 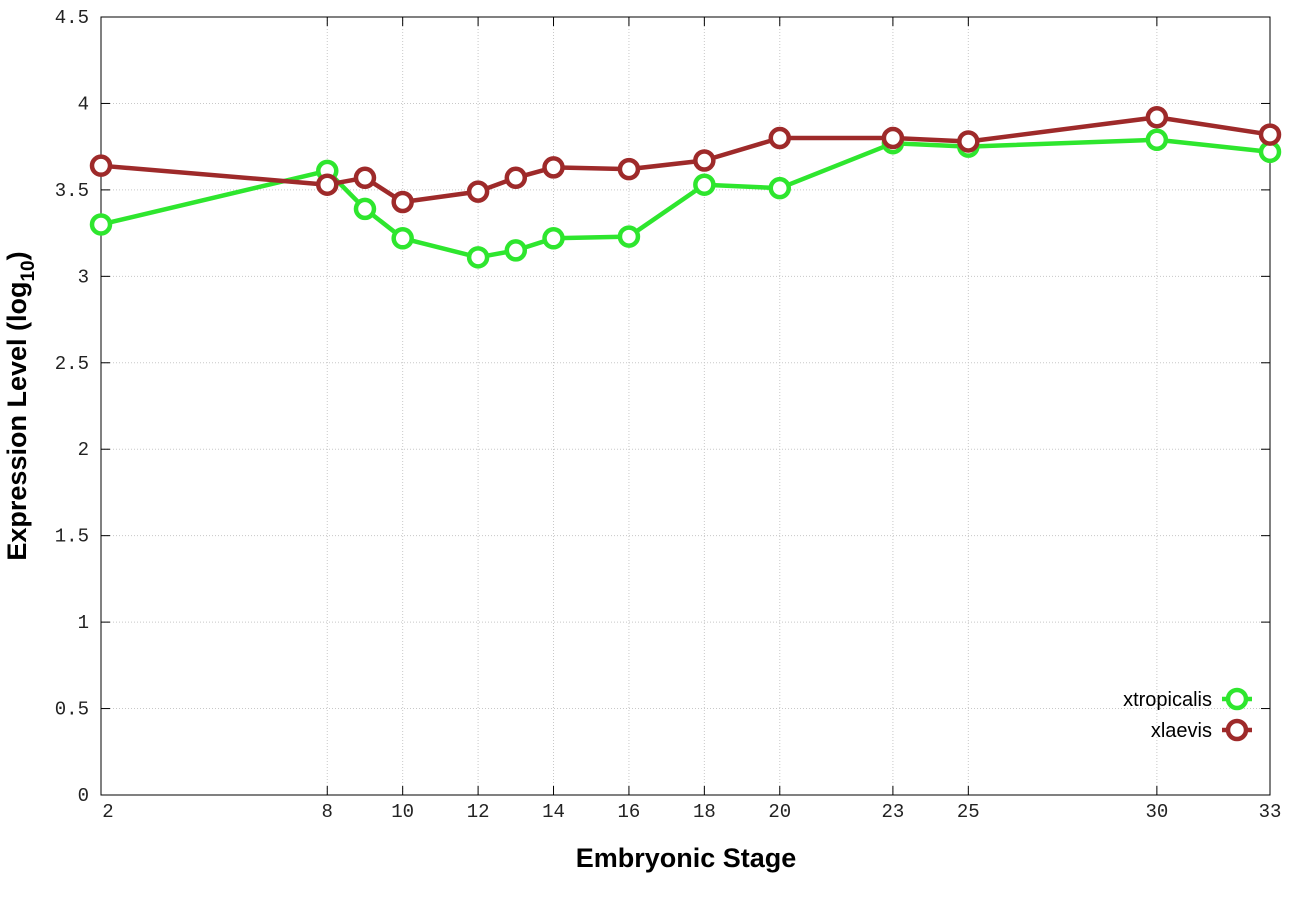 I want to click on x-tick-label: 2, so click(x=107, y=812).